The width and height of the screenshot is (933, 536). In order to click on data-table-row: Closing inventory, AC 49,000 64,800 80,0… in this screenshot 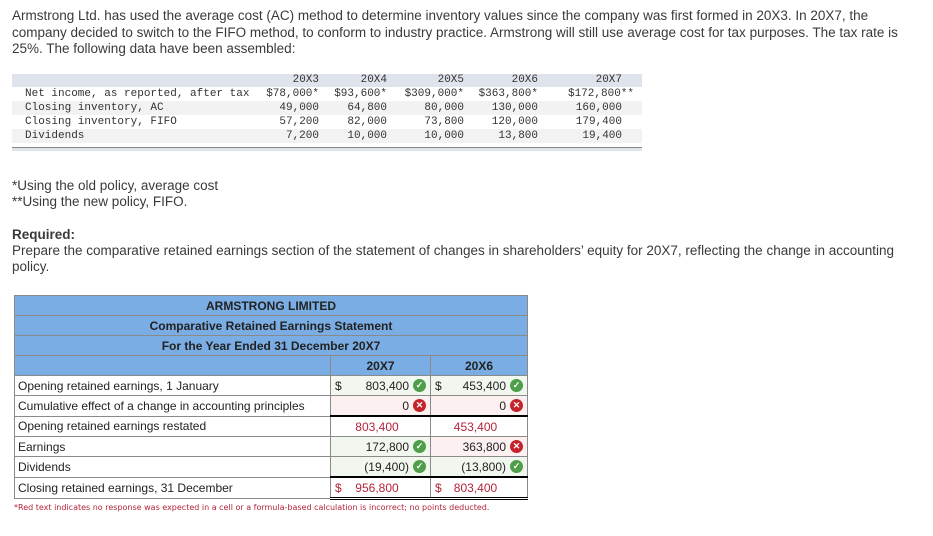, I will do `click(327, 108)`.